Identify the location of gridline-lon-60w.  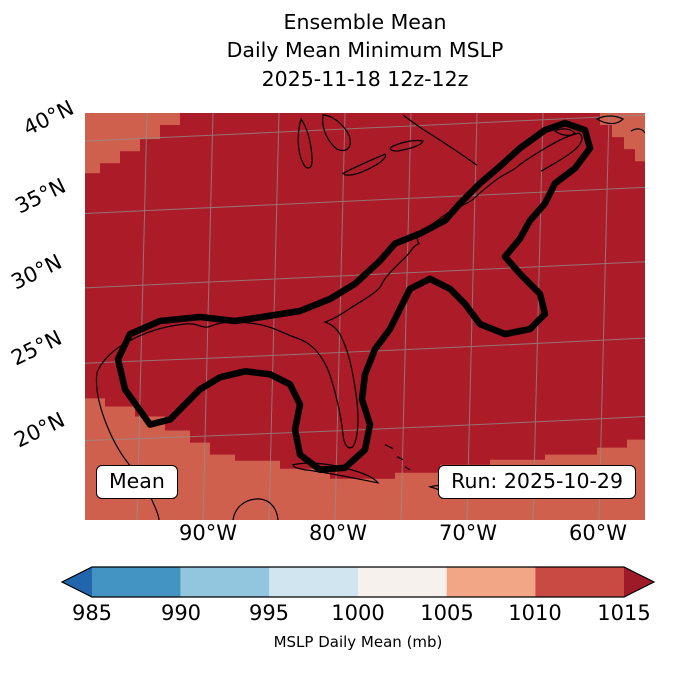
(604, 316).